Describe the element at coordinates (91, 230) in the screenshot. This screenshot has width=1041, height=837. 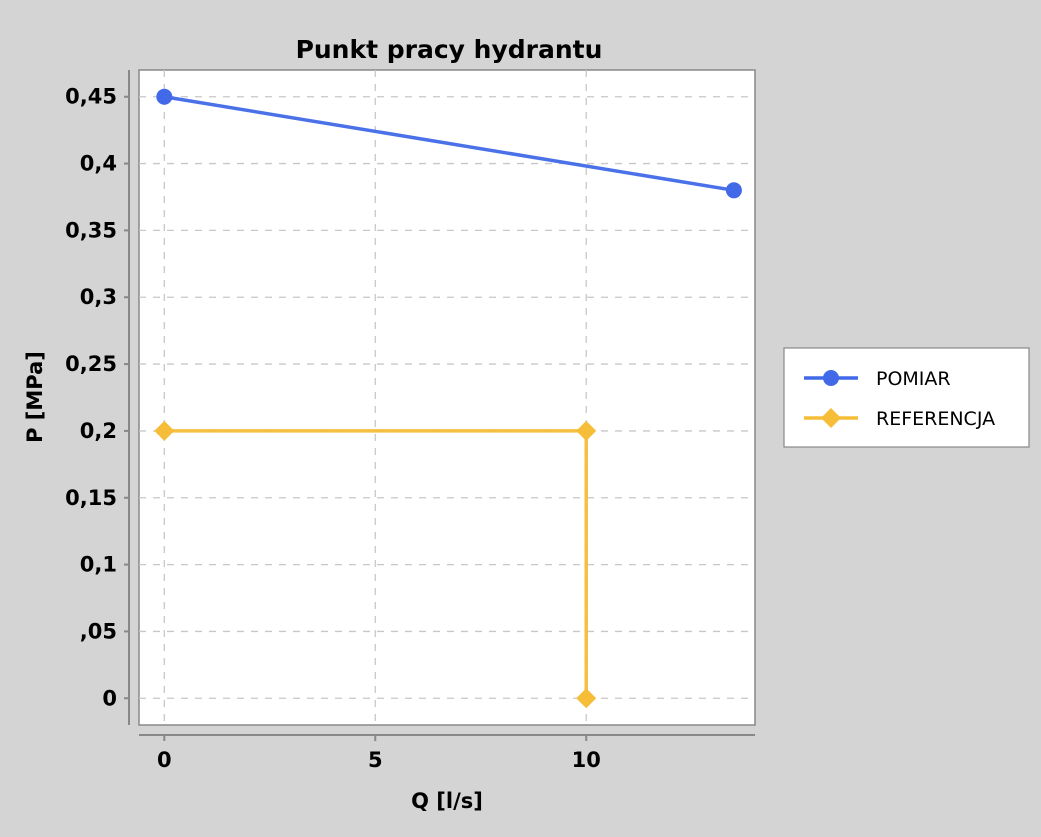
I see `y-tick-label: 0,35` at that location.